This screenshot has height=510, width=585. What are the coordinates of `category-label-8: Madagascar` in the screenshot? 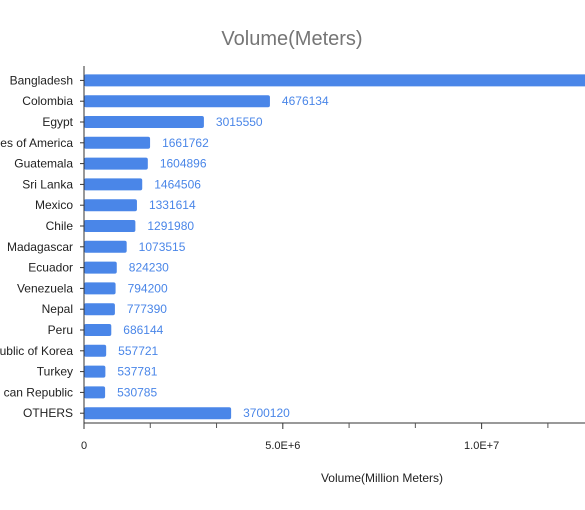 It's located at (40, 247).